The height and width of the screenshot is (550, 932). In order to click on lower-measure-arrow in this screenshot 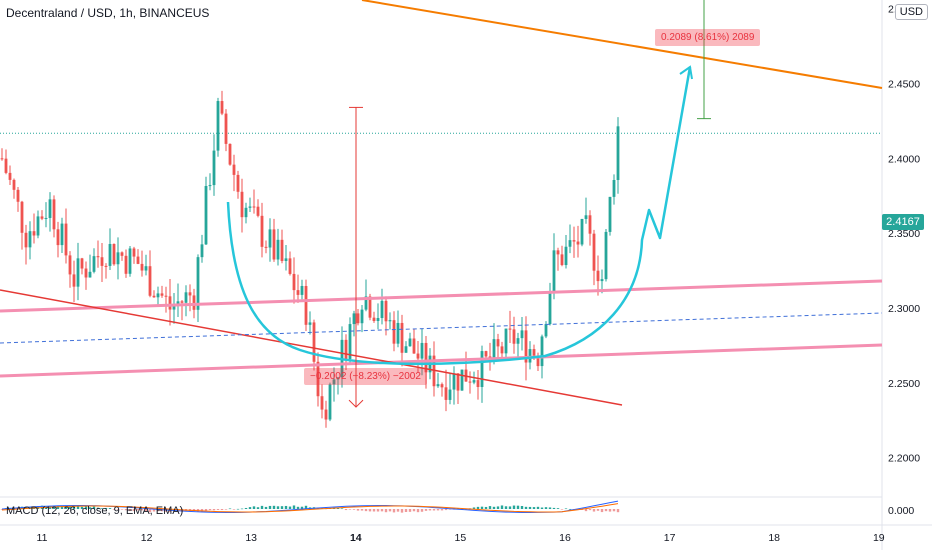, I will do `click(356, 403)`.